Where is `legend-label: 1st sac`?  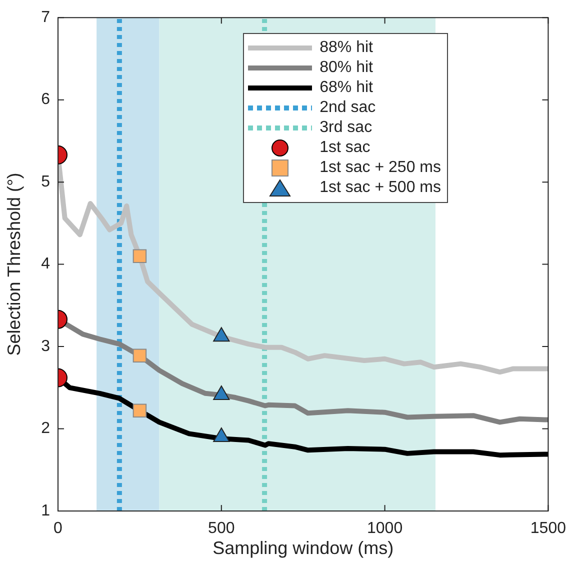 legend-label: 1st sac is located at coordinates (345, 148).